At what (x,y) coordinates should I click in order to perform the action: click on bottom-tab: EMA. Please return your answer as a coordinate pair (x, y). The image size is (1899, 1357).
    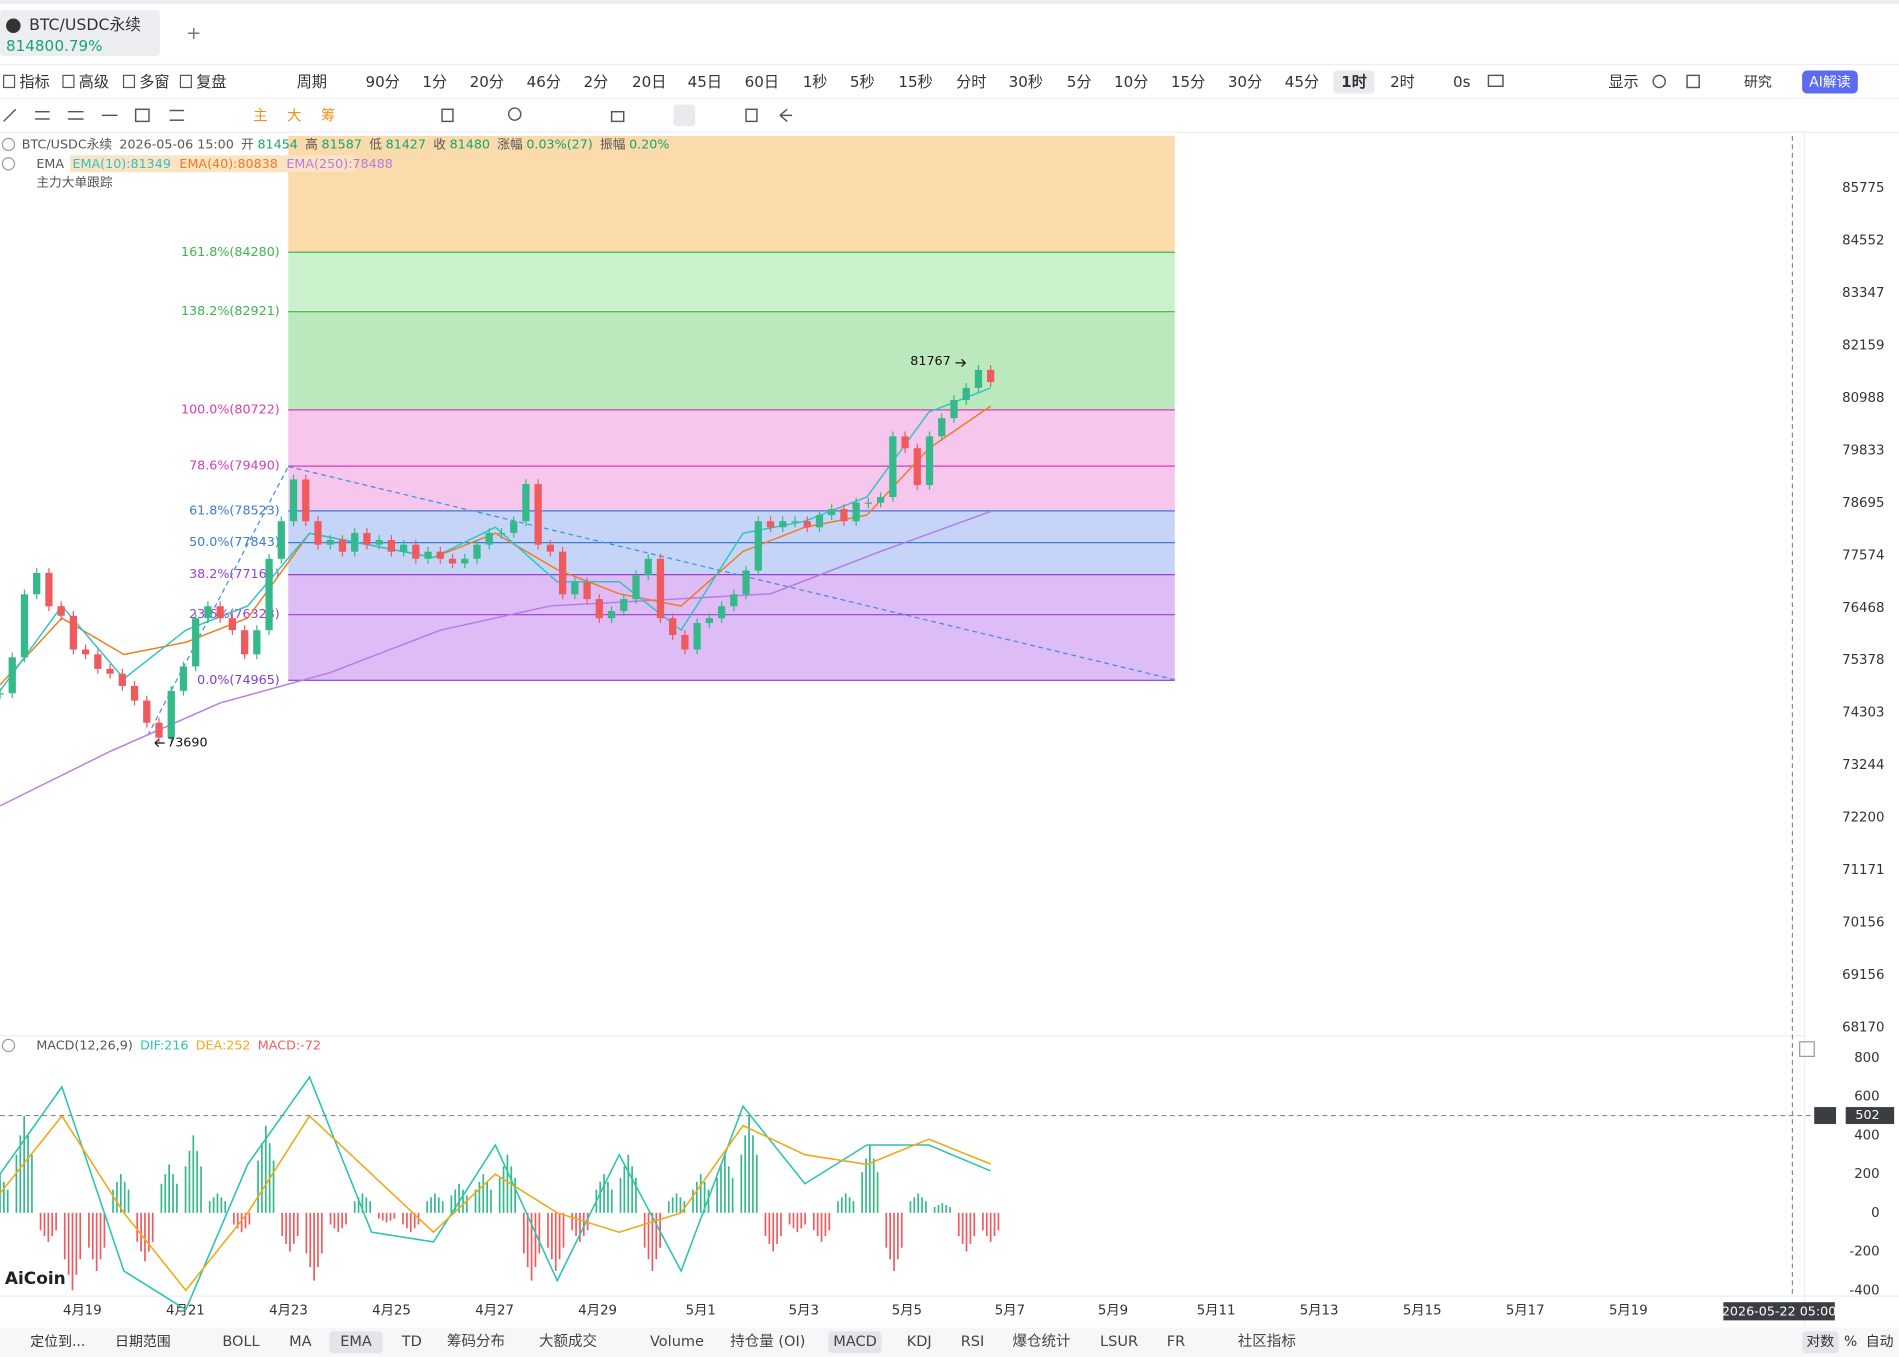
    Looking at the image, I should click on (356, 1342).